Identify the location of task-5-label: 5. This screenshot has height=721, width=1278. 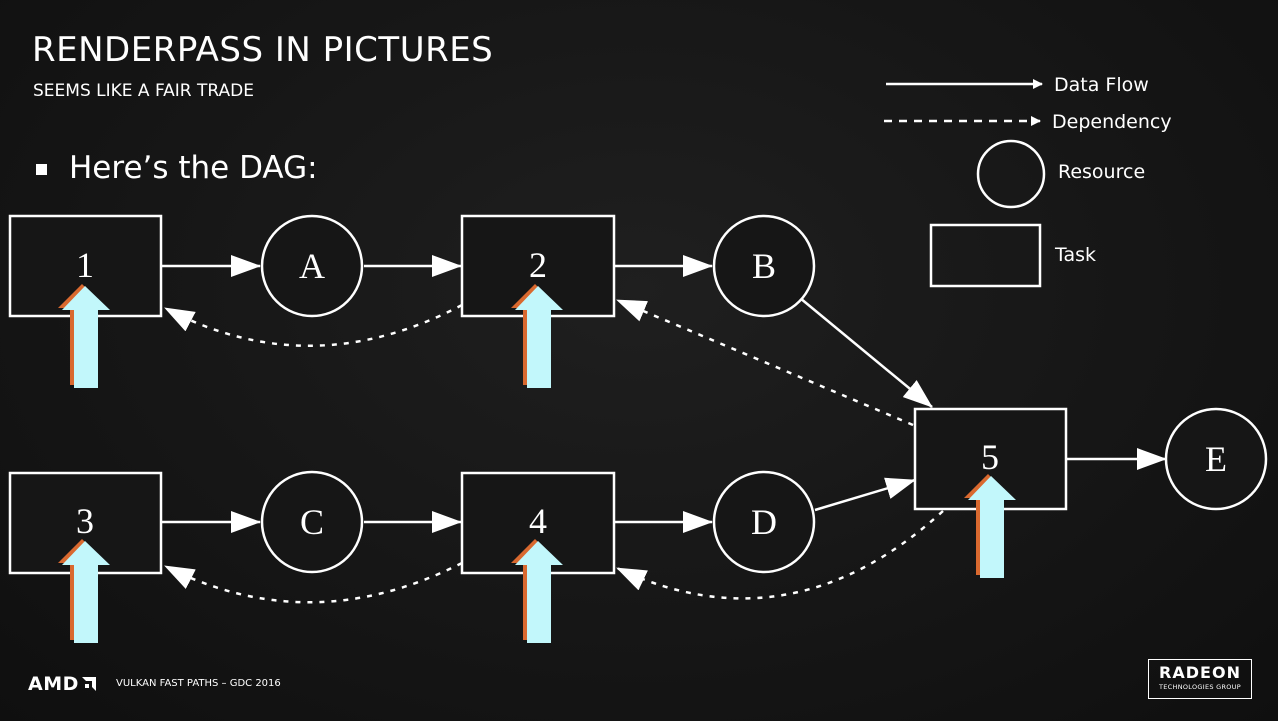
(990, 457).